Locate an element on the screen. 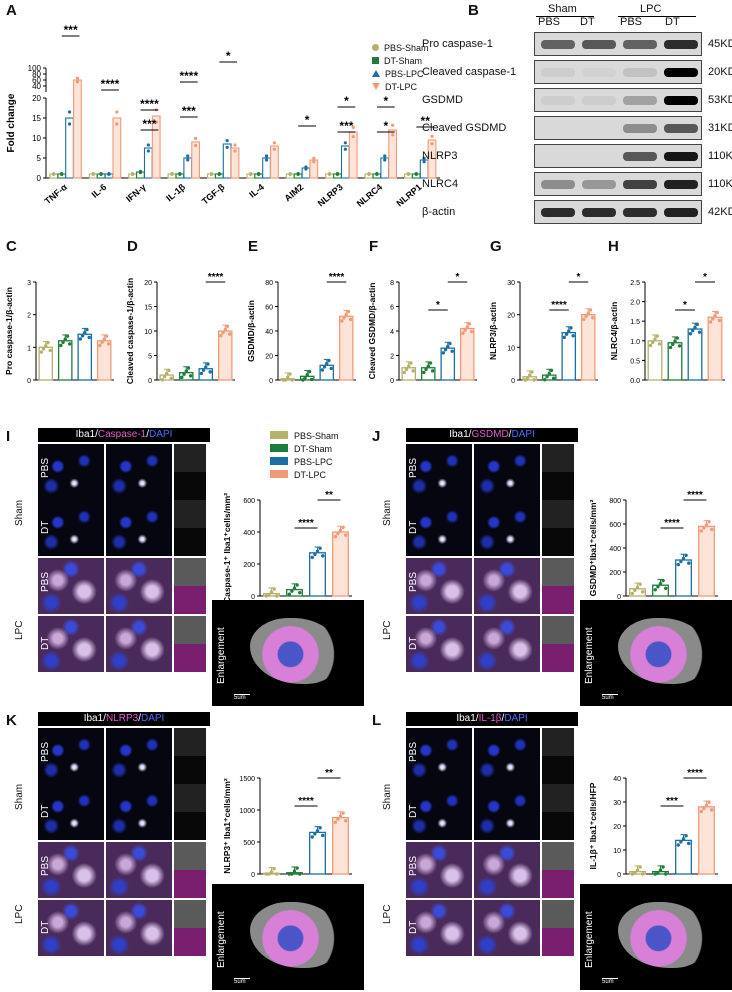 This screenshot has width=732, height=992. panel-label-j: J is located at coordinates (376, 436).